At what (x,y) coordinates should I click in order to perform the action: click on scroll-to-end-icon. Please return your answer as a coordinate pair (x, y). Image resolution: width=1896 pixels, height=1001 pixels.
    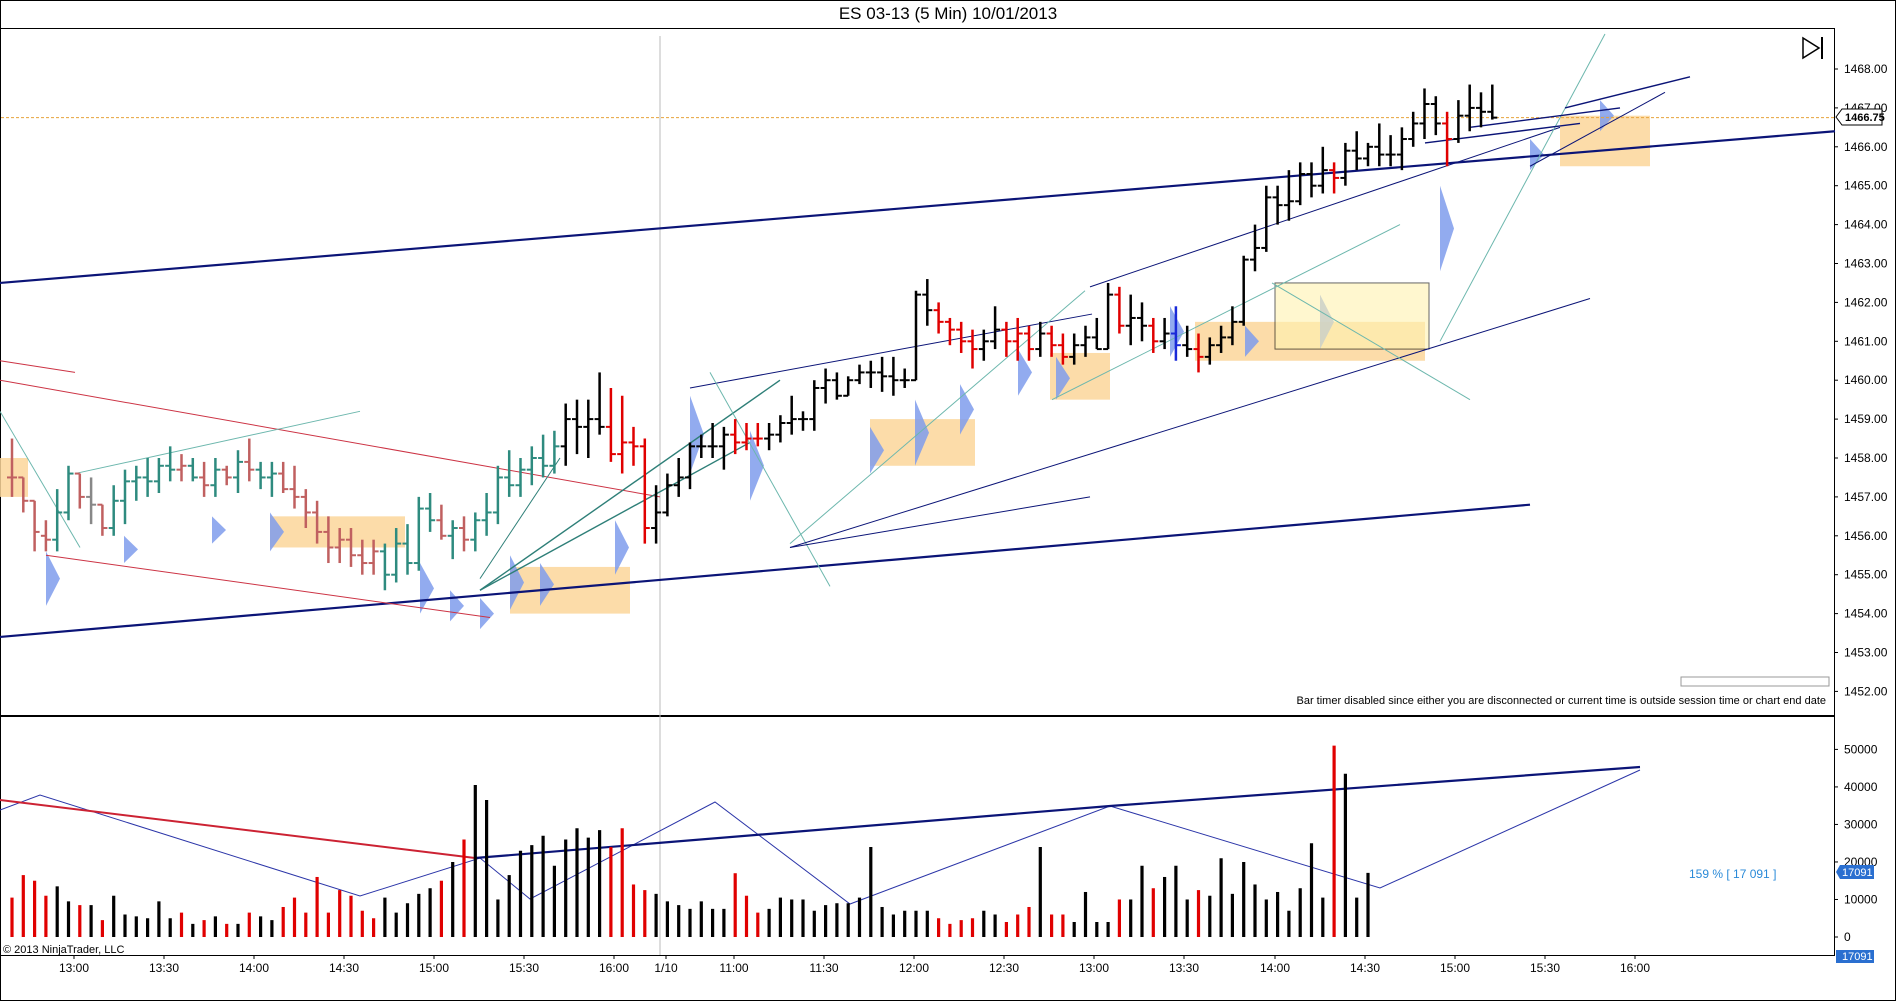
    Looking at the image, I should click on (1812, 48).